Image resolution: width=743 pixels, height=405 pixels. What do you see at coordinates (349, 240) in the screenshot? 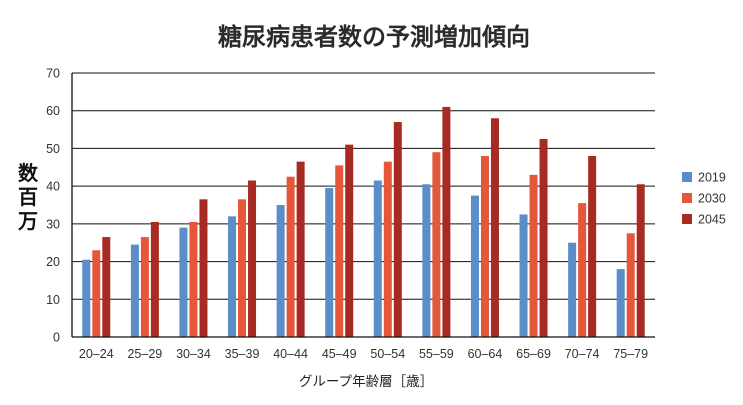
I see `bar-2045-45–49` at bounding box center [349, 240].